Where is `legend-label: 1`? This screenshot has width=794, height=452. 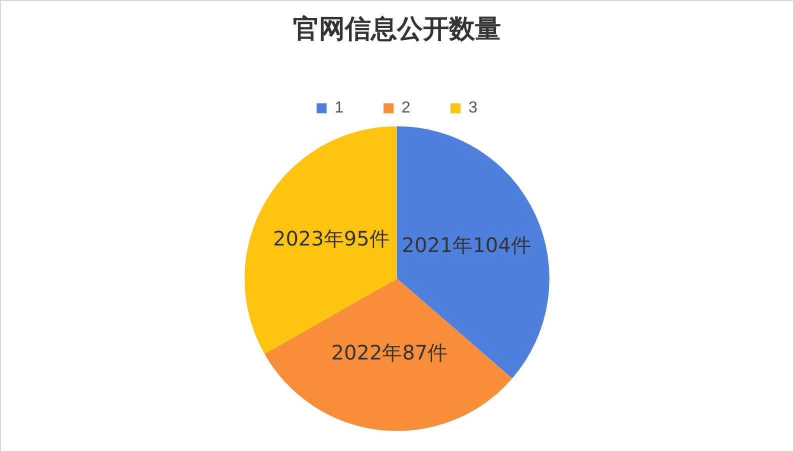 legend-label: 1 is located at coordinates (339, 108).